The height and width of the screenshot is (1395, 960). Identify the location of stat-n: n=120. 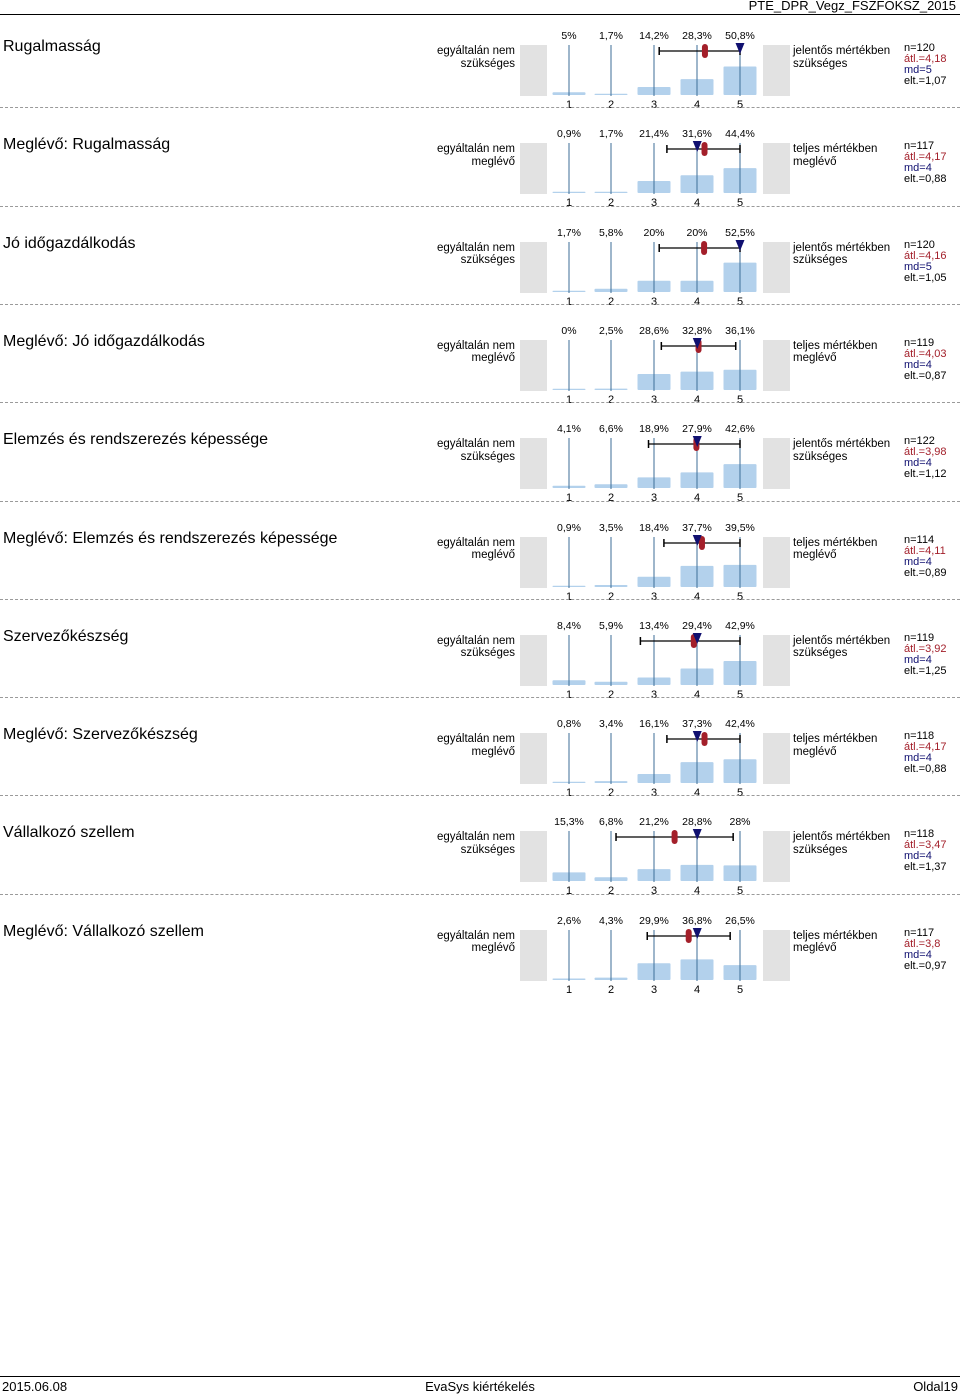
(919, 244).